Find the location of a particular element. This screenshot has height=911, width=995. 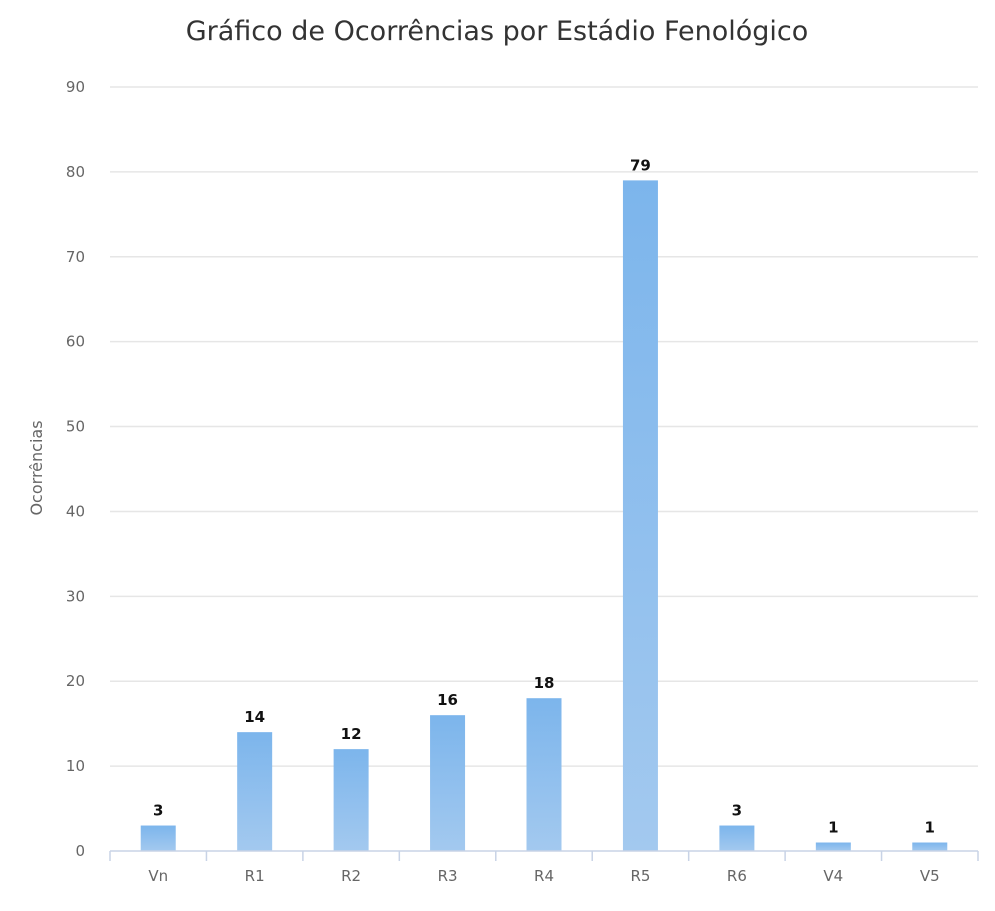

x-tick-label: R1 is located at coordinates (255, 876).